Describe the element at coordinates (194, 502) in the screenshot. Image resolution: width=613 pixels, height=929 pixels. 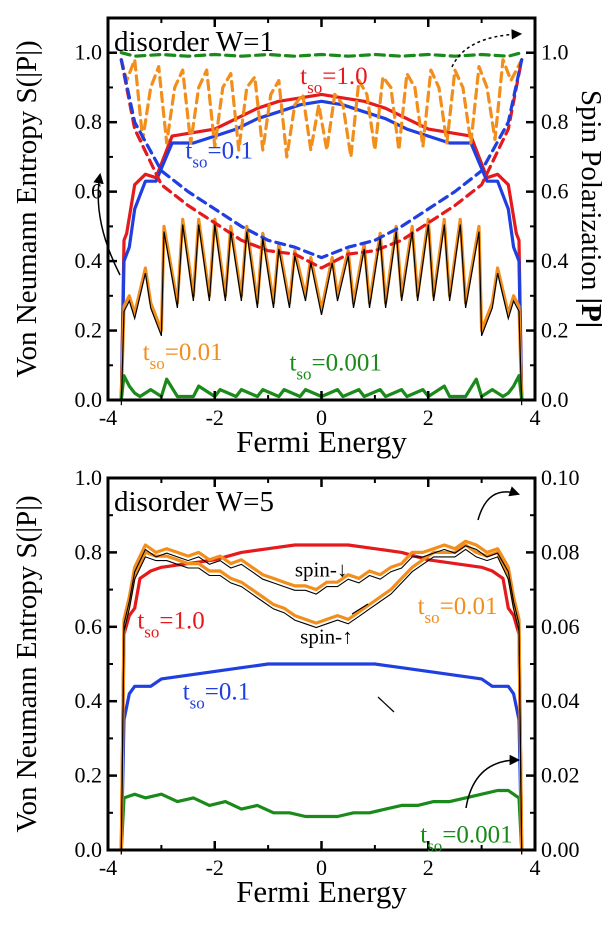
I see `panel-label: disorder W=5` at that location.